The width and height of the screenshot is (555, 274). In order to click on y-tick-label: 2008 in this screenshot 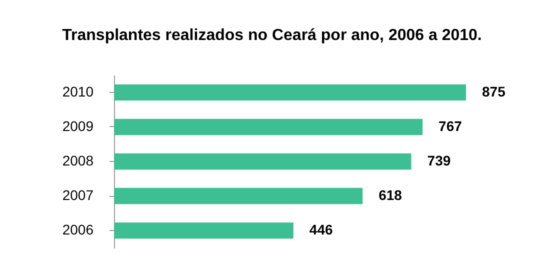, I will do `click(78, 160)`.